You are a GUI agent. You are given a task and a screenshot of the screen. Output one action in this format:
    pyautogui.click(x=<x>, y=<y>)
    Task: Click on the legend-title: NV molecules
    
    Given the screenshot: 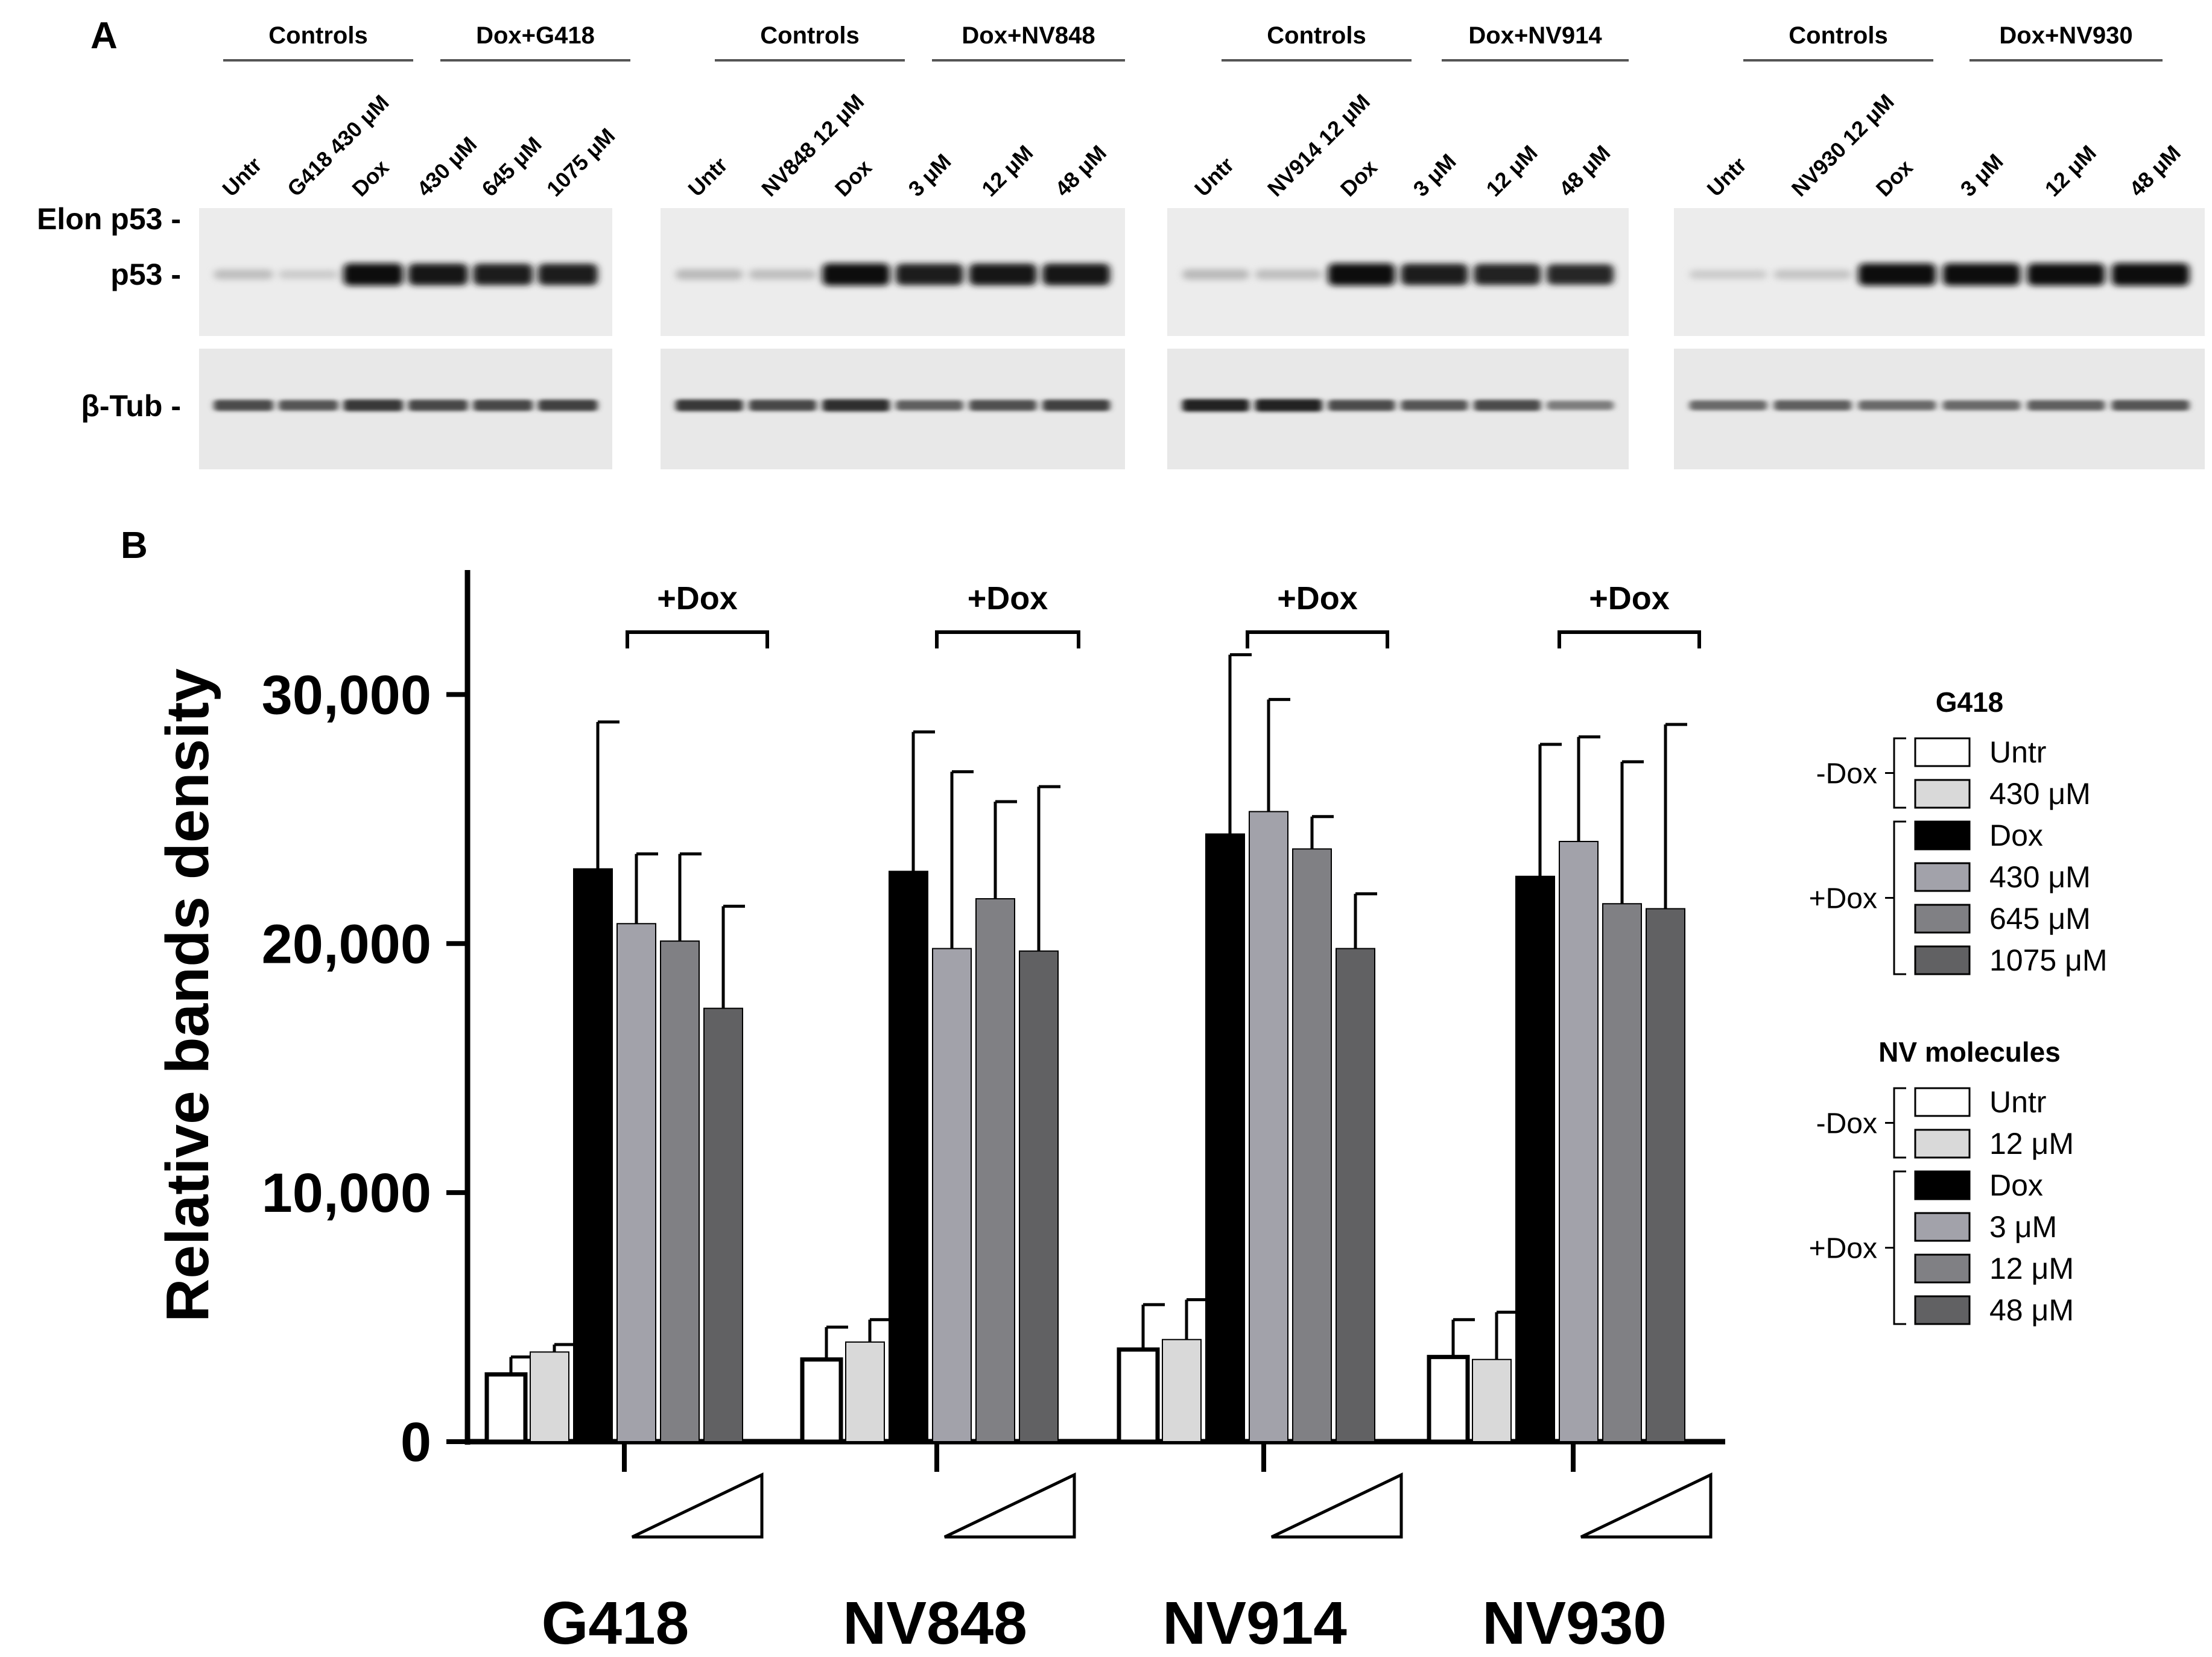 What is the action you would take?
    pyautogui.click(x=1969, y=1052)
    